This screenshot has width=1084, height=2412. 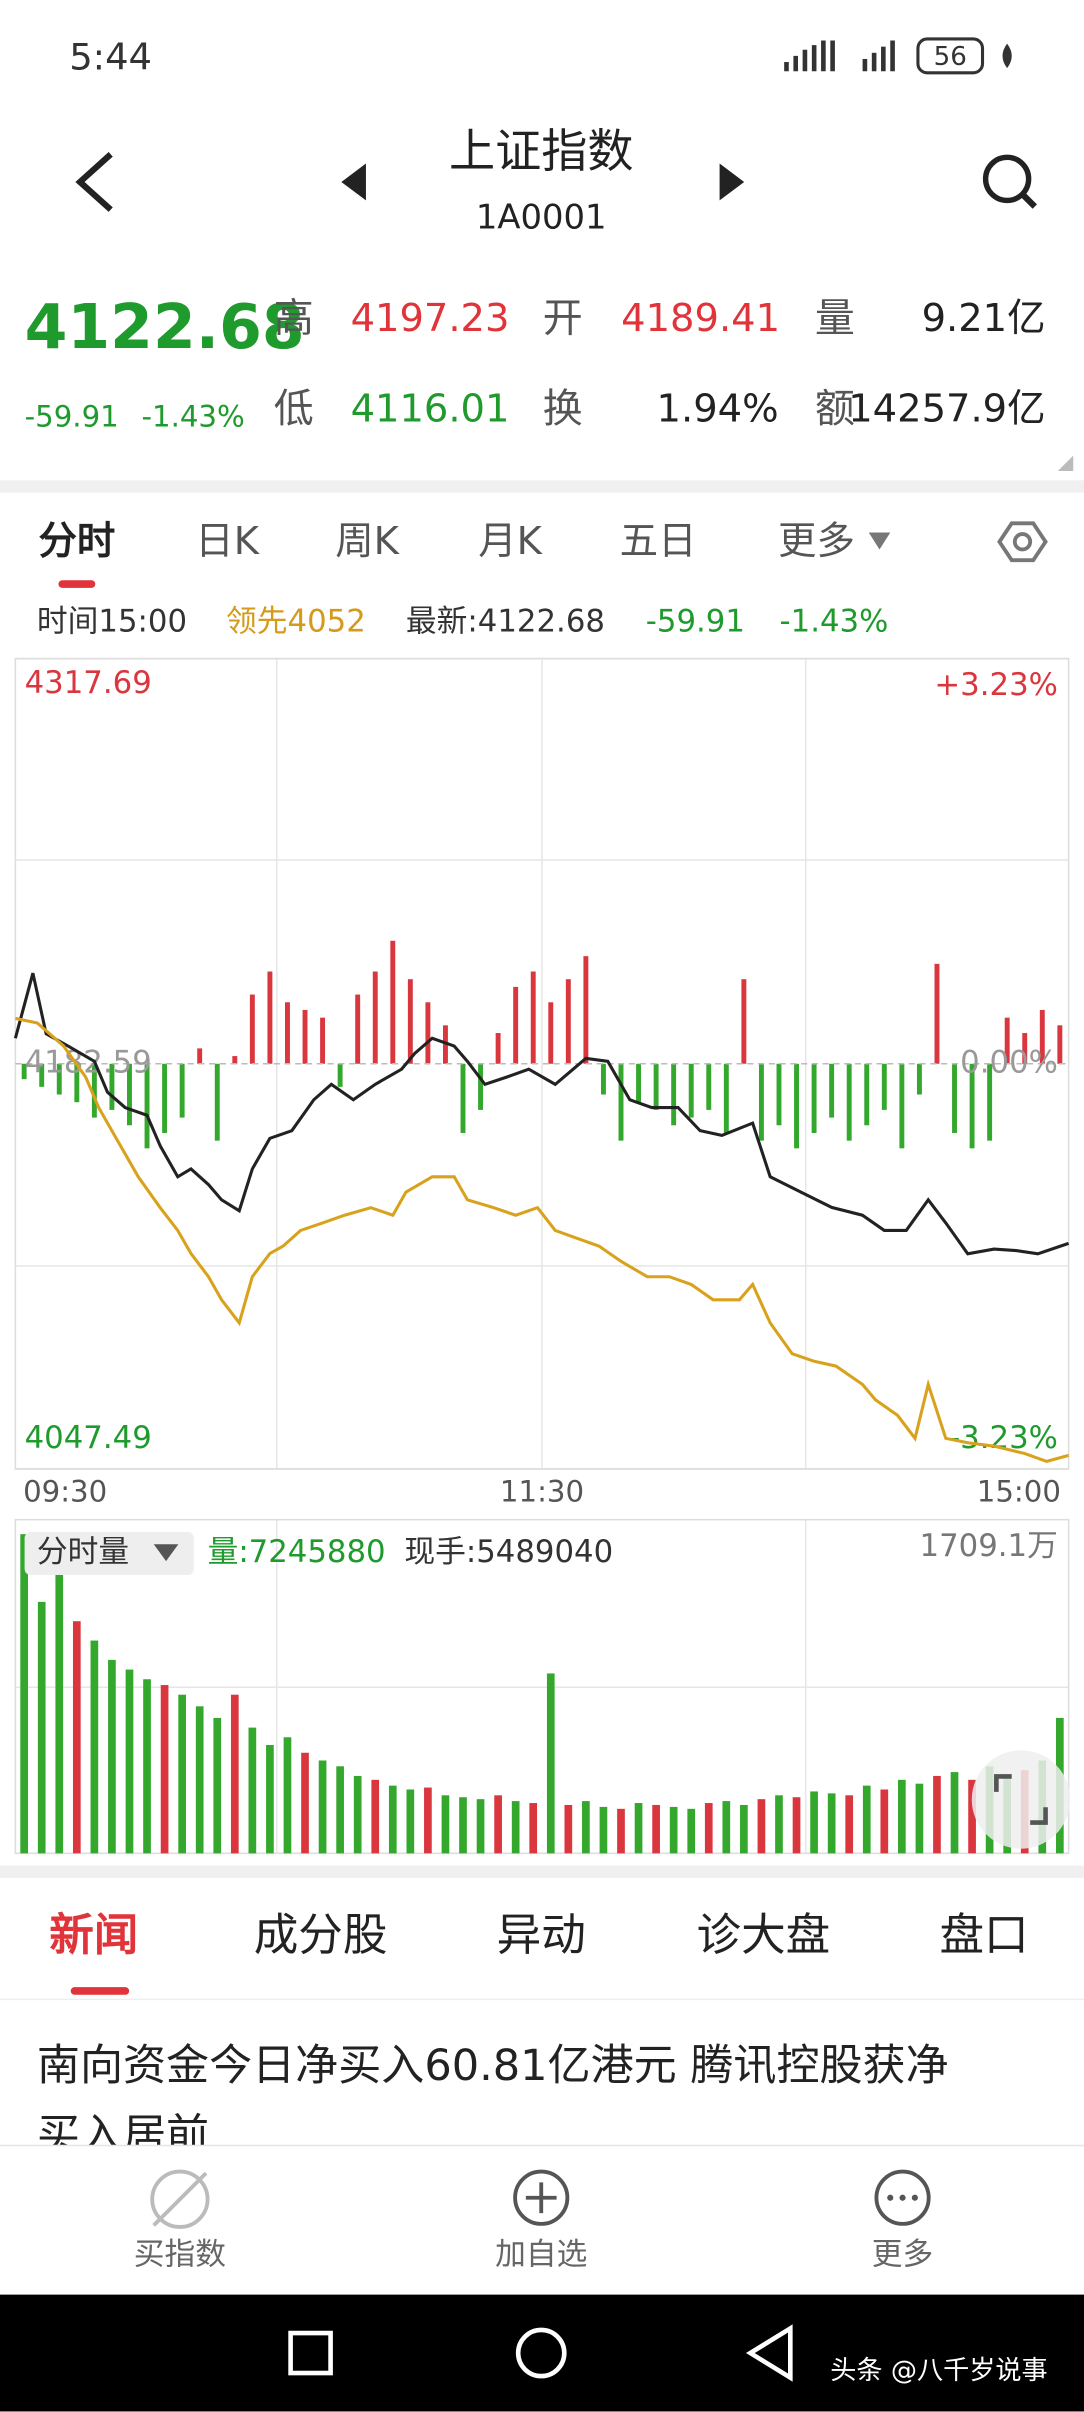 What do you see at coordinates (88, 683) in the screenshot?
I see `y-tick-label: 4317.69` at bounding box center [88, 683].